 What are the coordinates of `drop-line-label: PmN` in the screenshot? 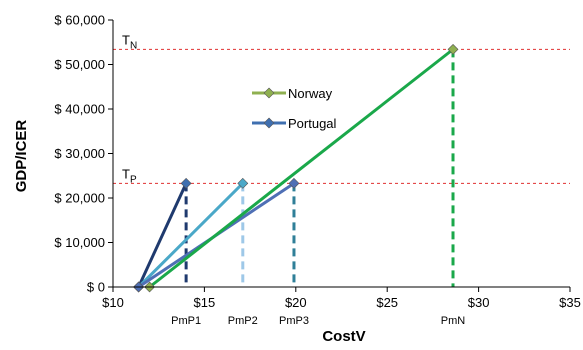 It's located at (453, 321).